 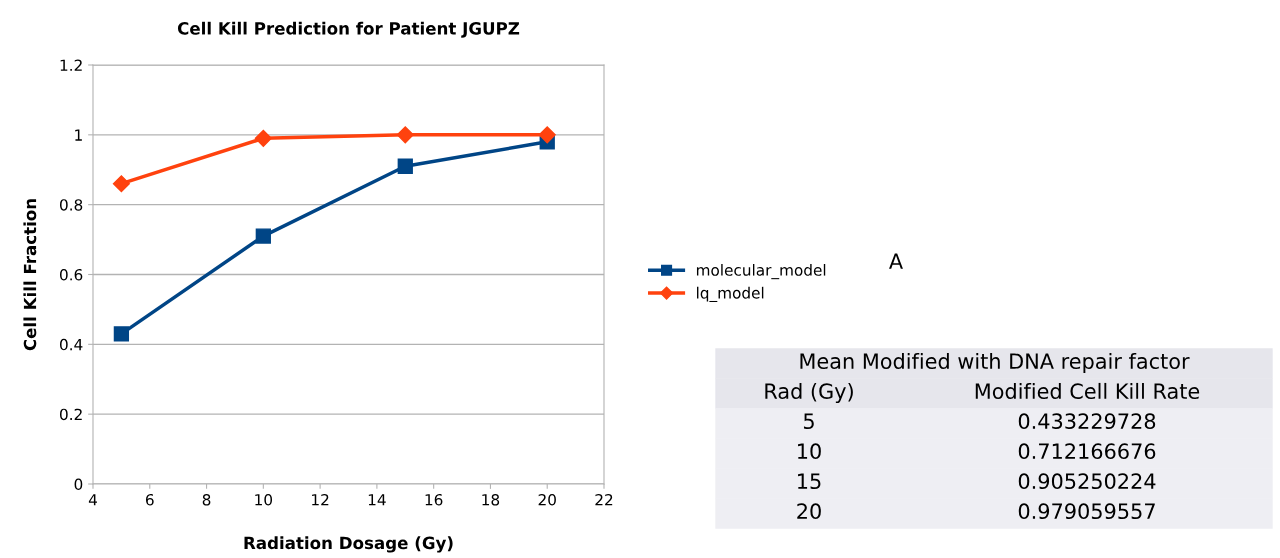 What do you see at coordinates (78, 484) in the screenshot?
I see `y-tick-label: 0` at bounding box center [78, 484].